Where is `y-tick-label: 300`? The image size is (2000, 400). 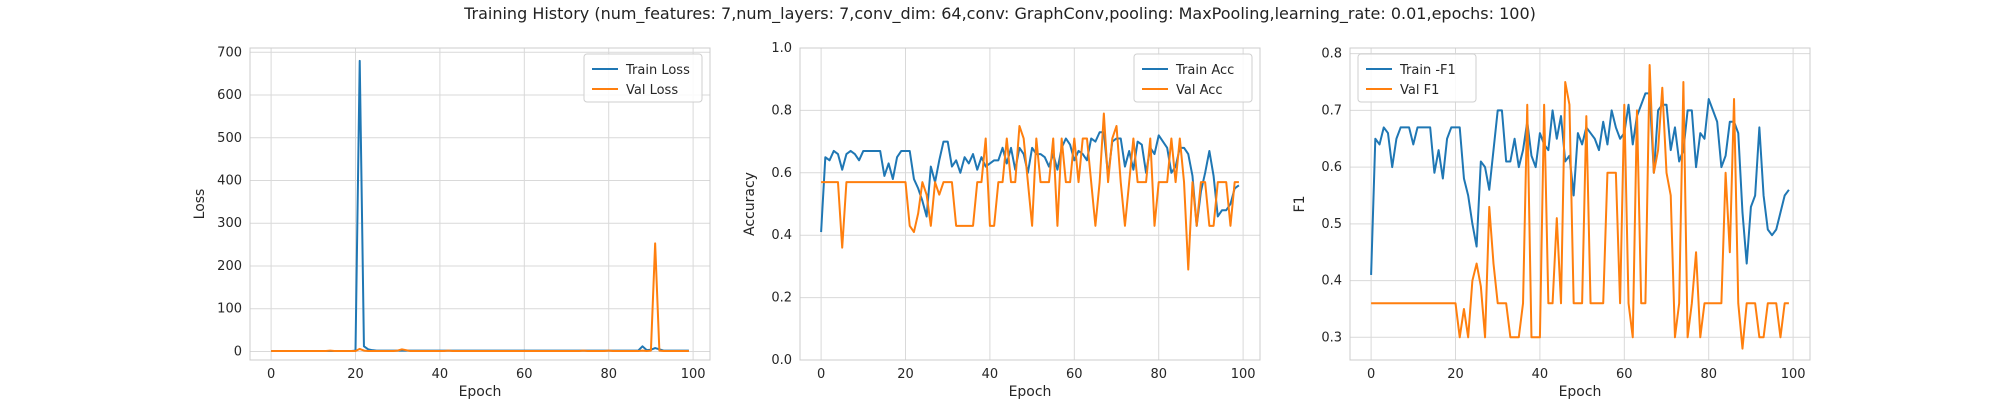
y-tick-label: 300 is located at coordinates (229, 223).